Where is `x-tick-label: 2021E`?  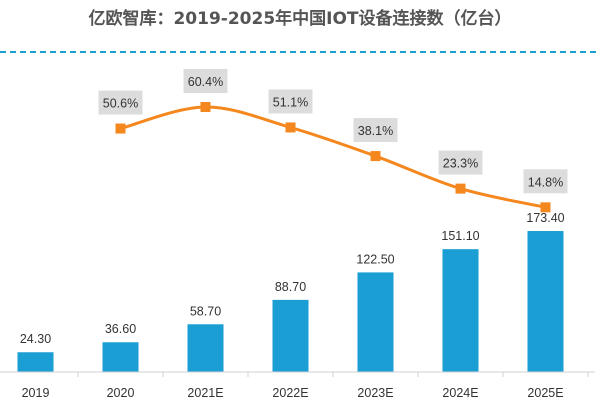
x-tick-label: 2021E is located at coordinates (205, 393).